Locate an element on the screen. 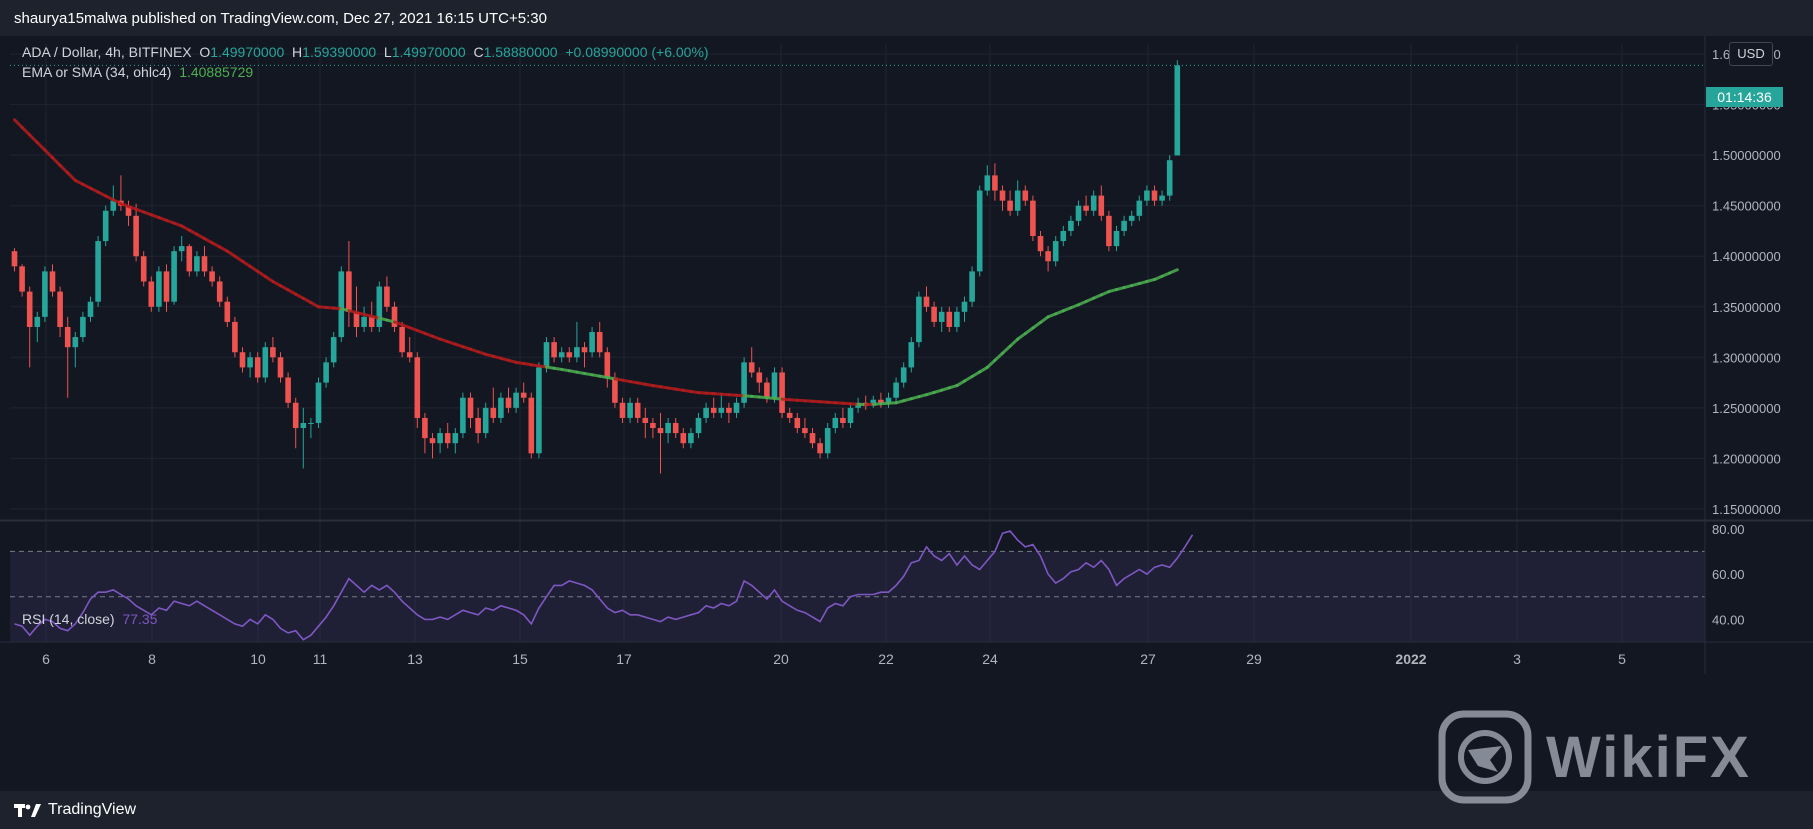 The width and height of the screenshot is (1813, 829). rsi-legend: RSI (14, close) 77.35 is located at coordinates (89, 619).